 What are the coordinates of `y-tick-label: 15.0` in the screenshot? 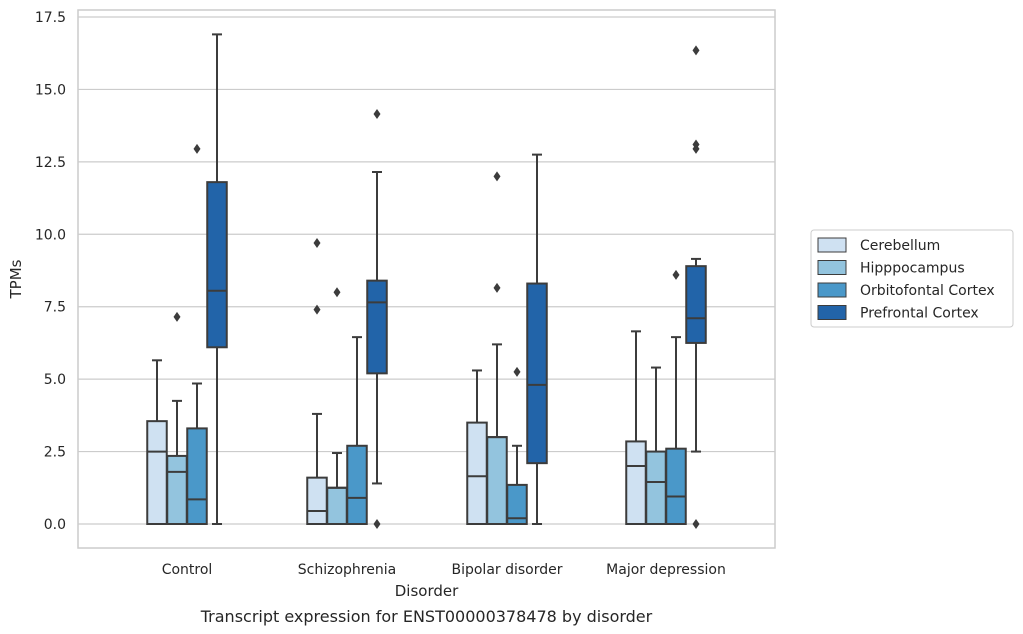 It's located at (50, 90).